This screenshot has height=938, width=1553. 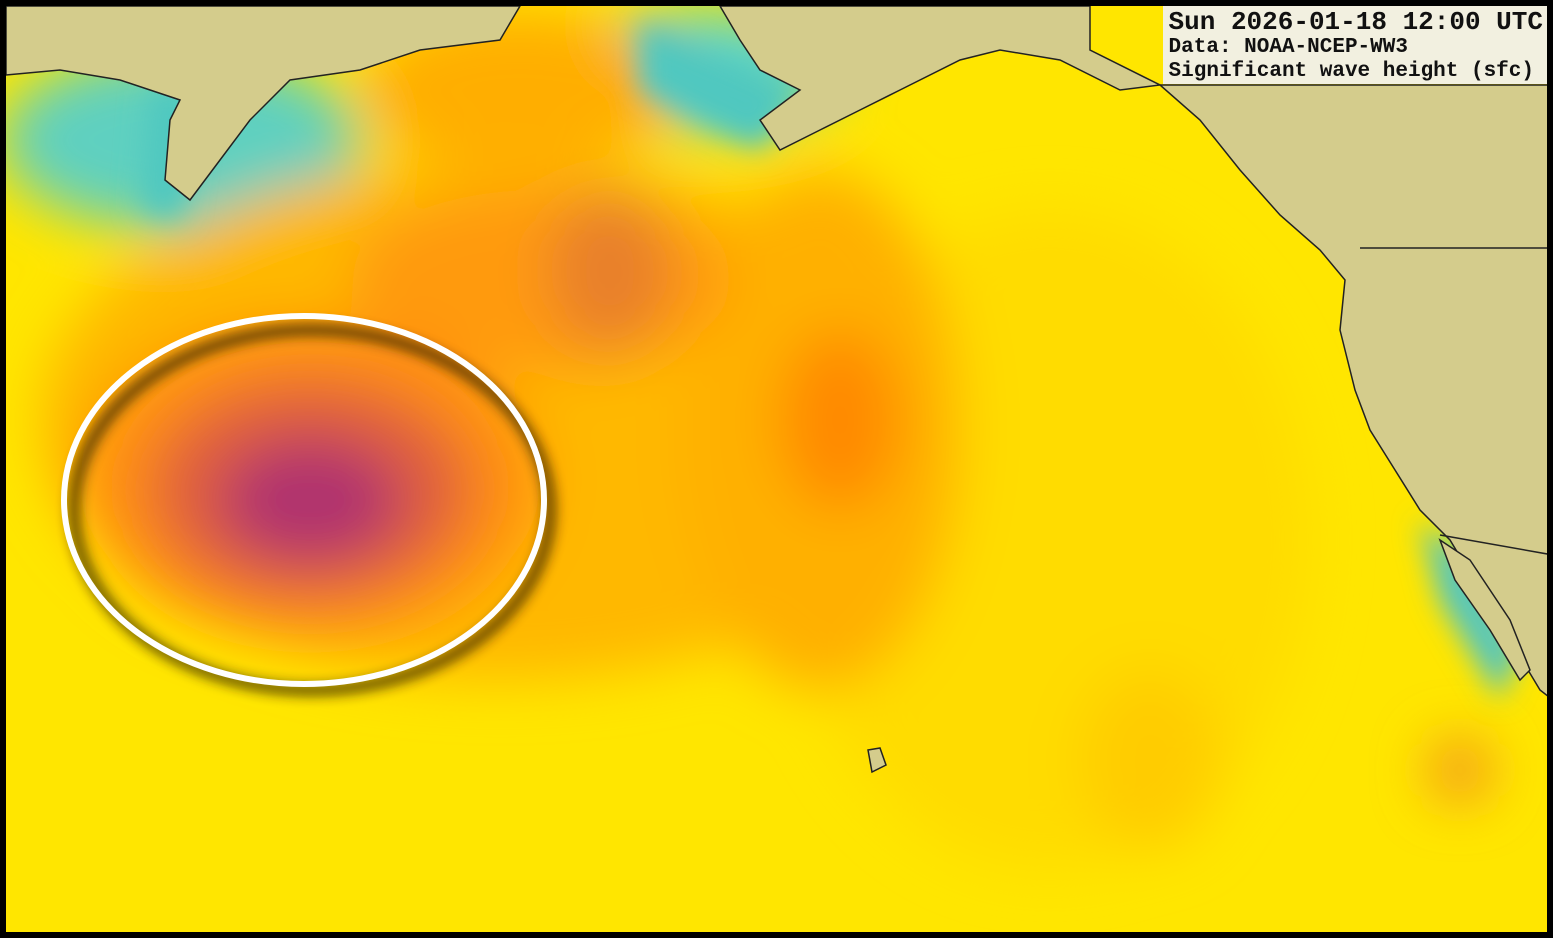 What do you see at coordinates (312, 510) in the screenshot?
I see `highlight-shadow` at bounding box center [312, 510].